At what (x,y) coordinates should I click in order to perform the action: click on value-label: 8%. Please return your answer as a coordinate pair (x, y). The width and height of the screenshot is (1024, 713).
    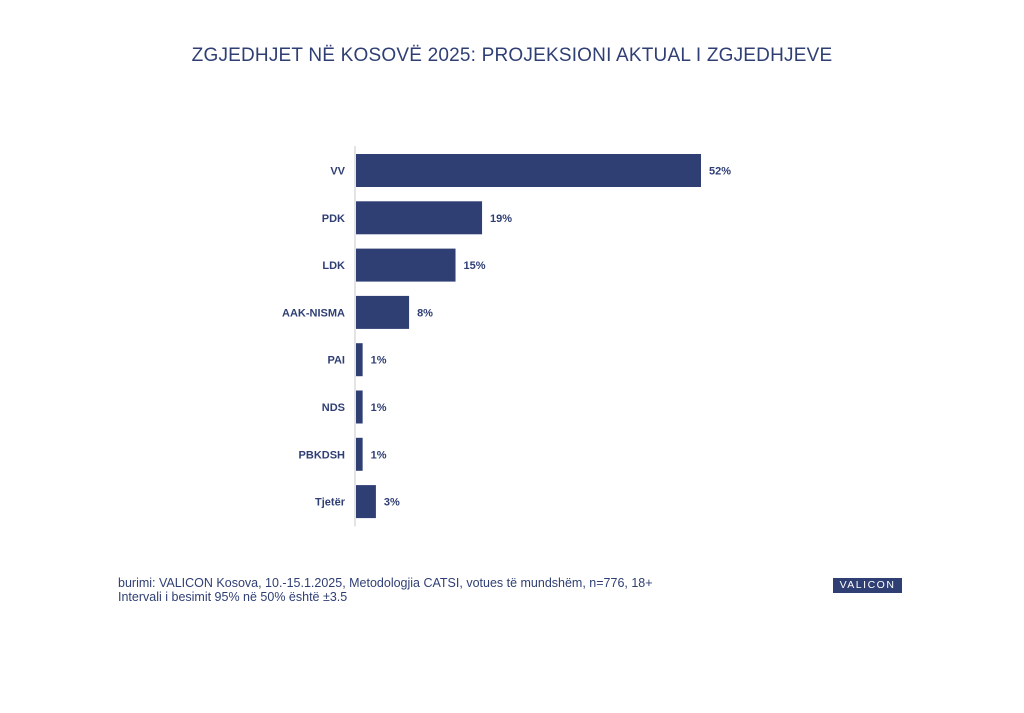
    Looking at the image, I should click on (425, 313).